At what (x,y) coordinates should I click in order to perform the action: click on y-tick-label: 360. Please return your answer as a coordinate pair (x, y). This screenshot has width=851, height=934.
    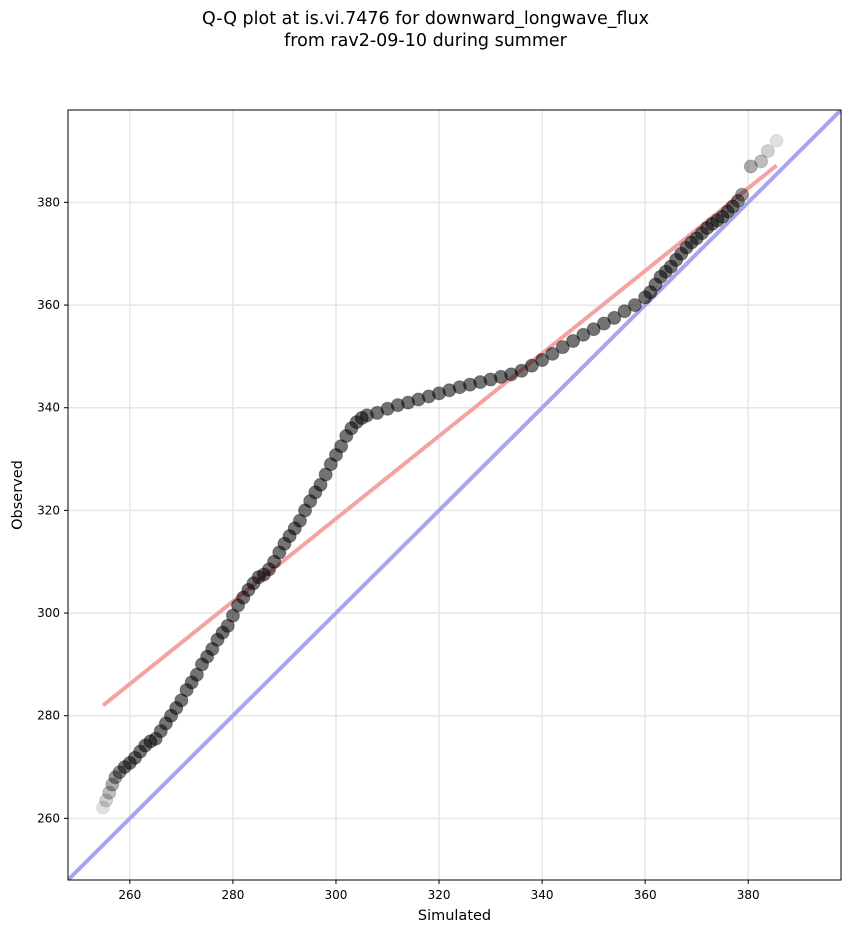
    Looking at the image, I should click on (48, 305).